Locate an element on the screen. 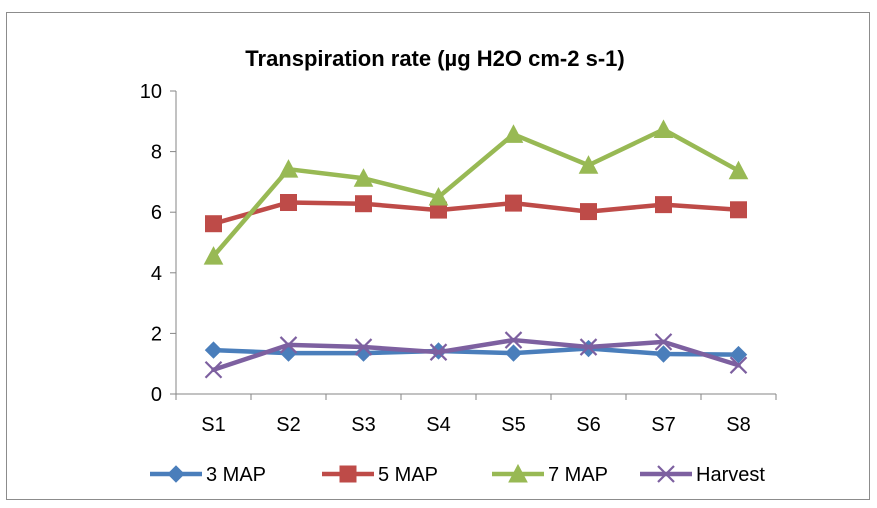 Image resolution: width=877 pixels, height=508 pixels. x-tick-label: S2 is located at coordinates (288, 425).